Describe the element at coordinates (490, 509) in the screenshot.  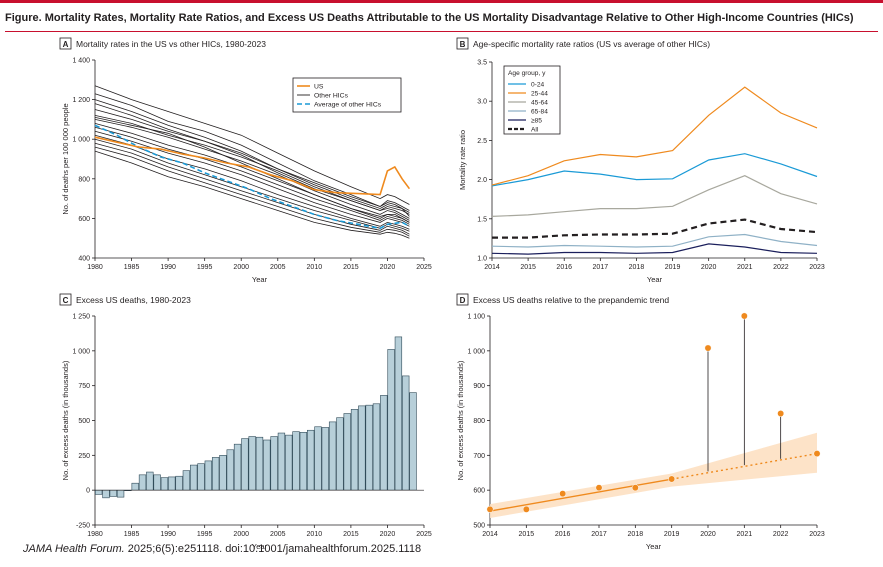
I see `excess-death-point-2014` at that location.